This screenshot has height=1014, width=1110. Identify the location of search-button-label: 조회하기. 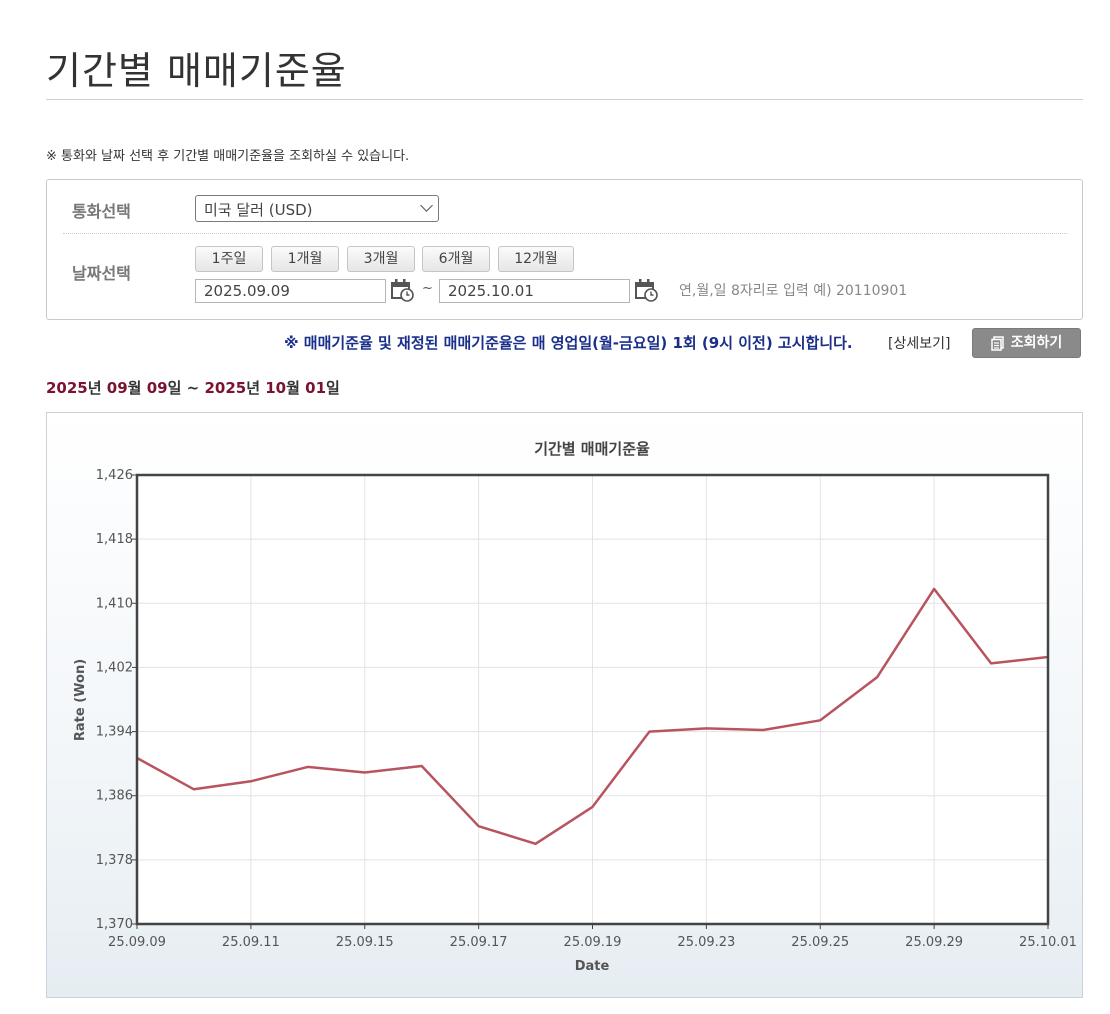
(1036, 343).